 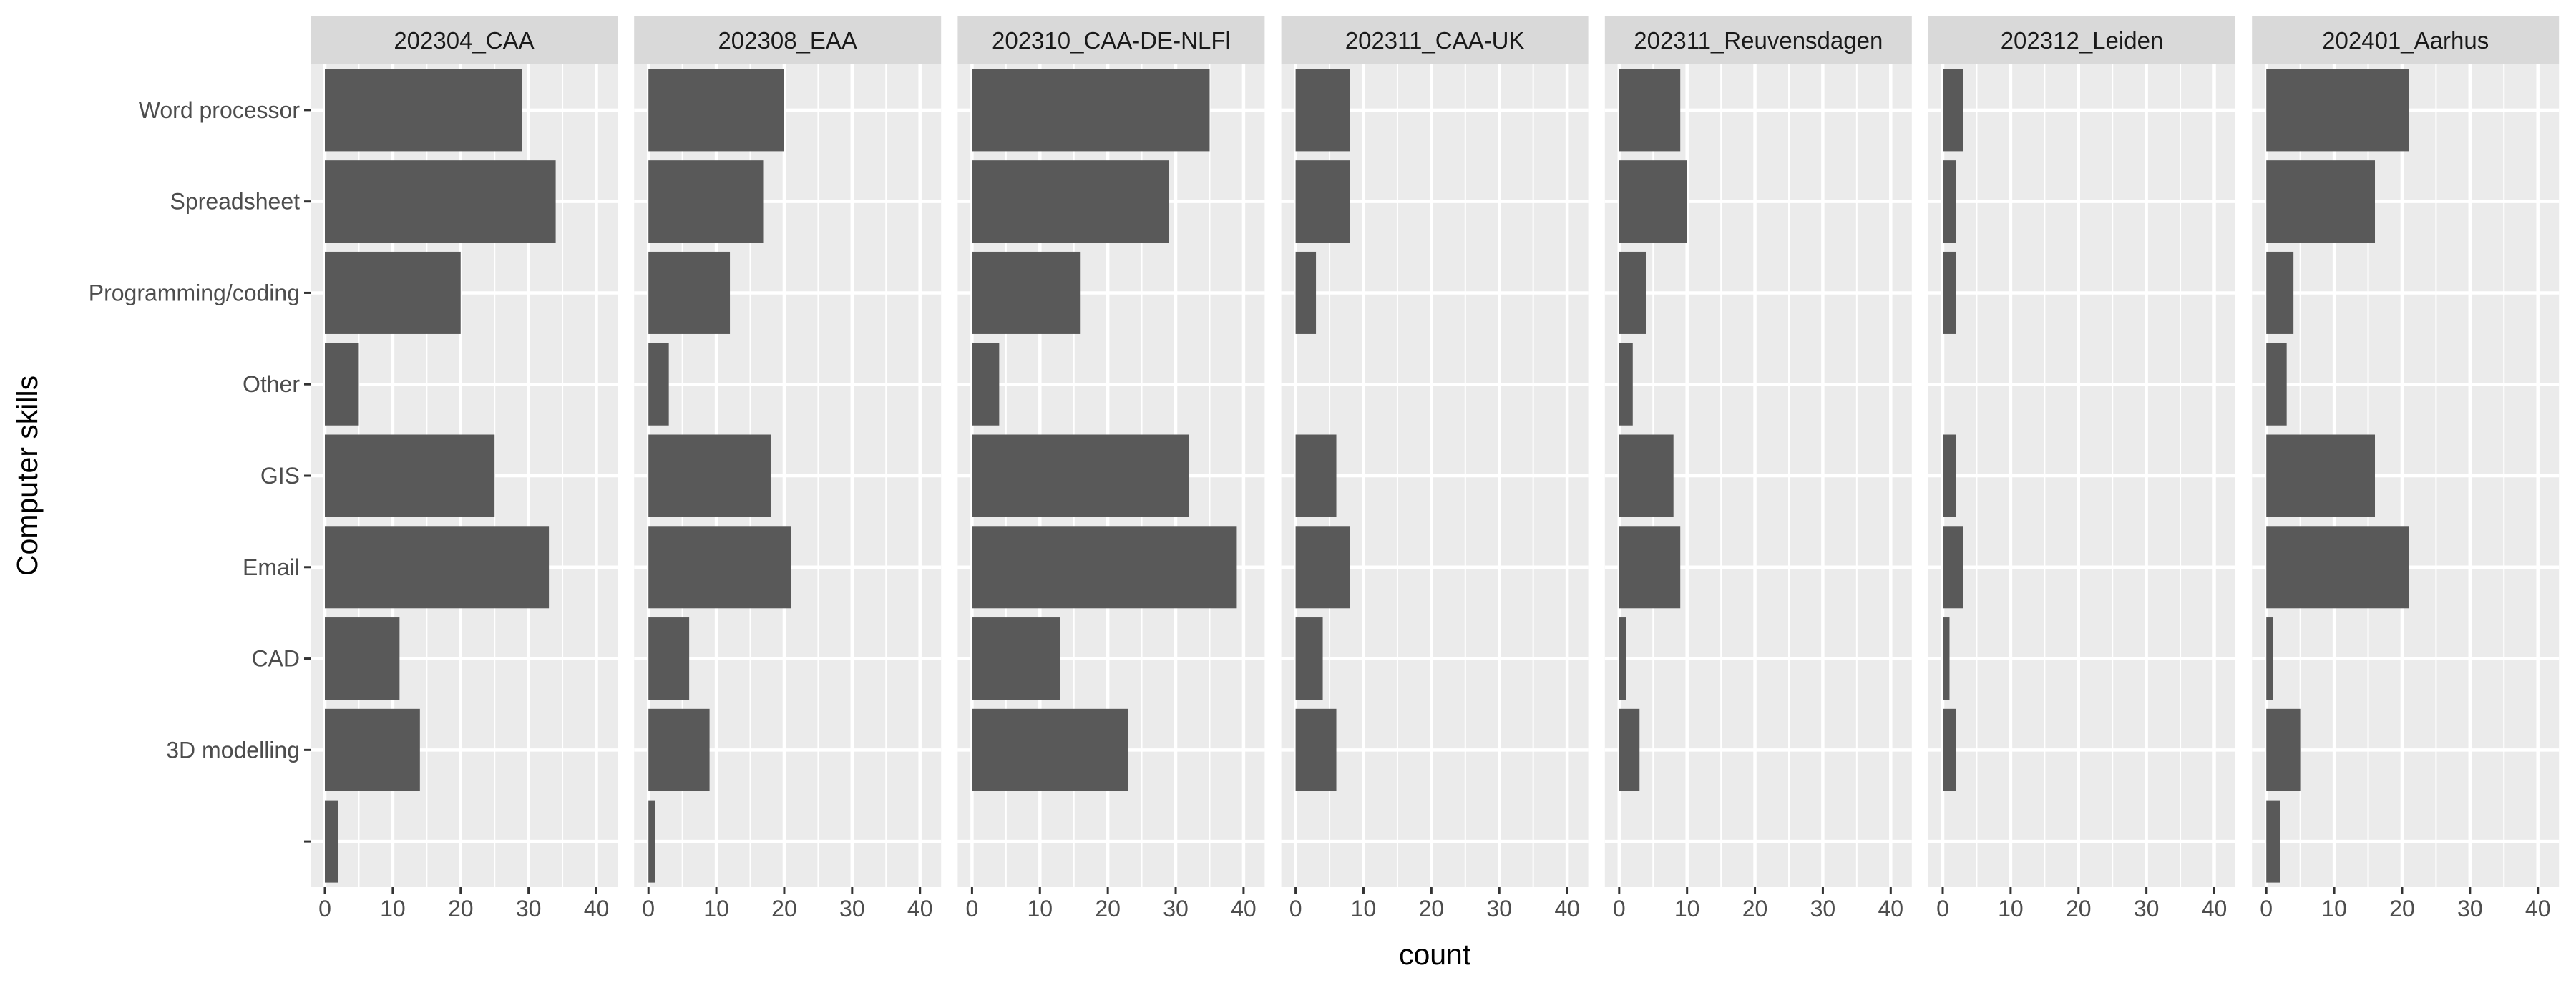 I want to click on bar-202312-leiden-spreadsheet, so click(x=1949, y=201).